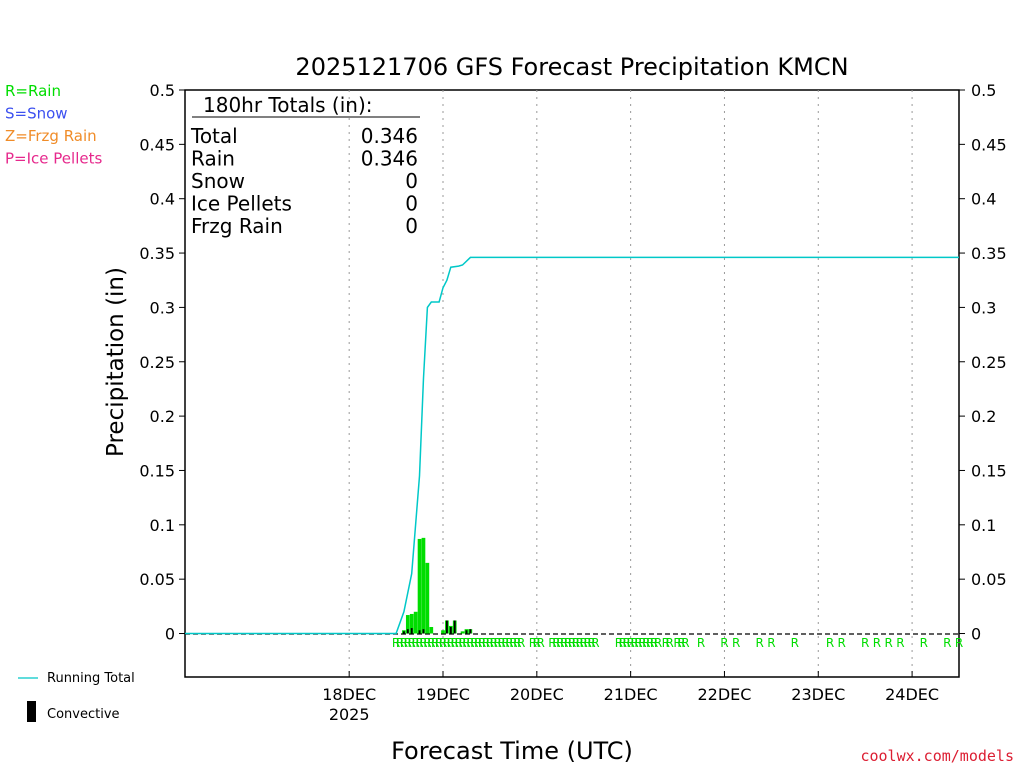 The image size is (1024, 768). I want to click on rain-marker-62: R, so click(681, 643).